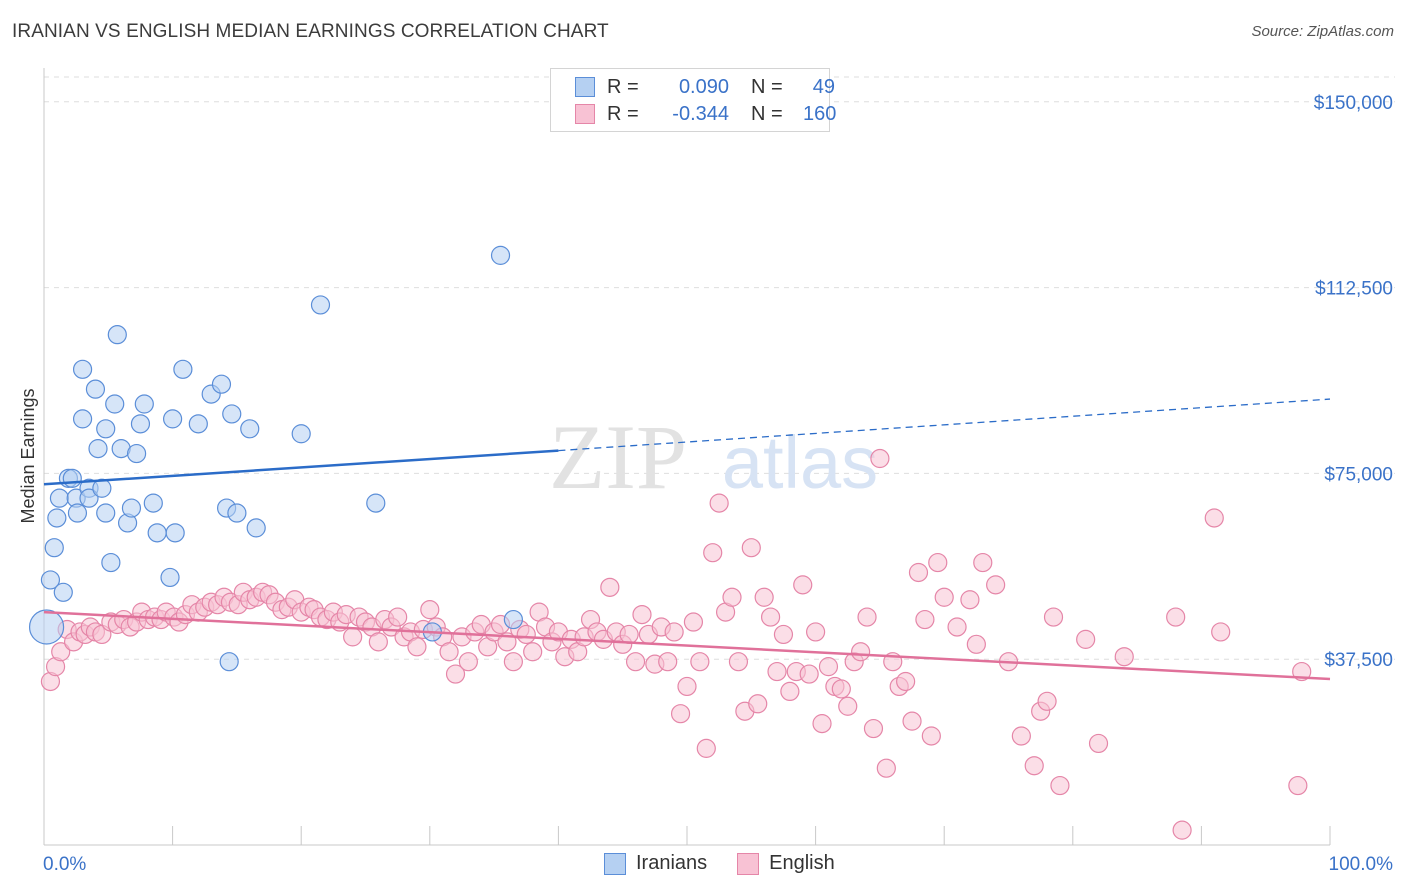 The image size is (1406, 892). Describe the element at coordinates (655, 863) in the screenshot. I see `legend-item-iranians: Iranians` at that location.